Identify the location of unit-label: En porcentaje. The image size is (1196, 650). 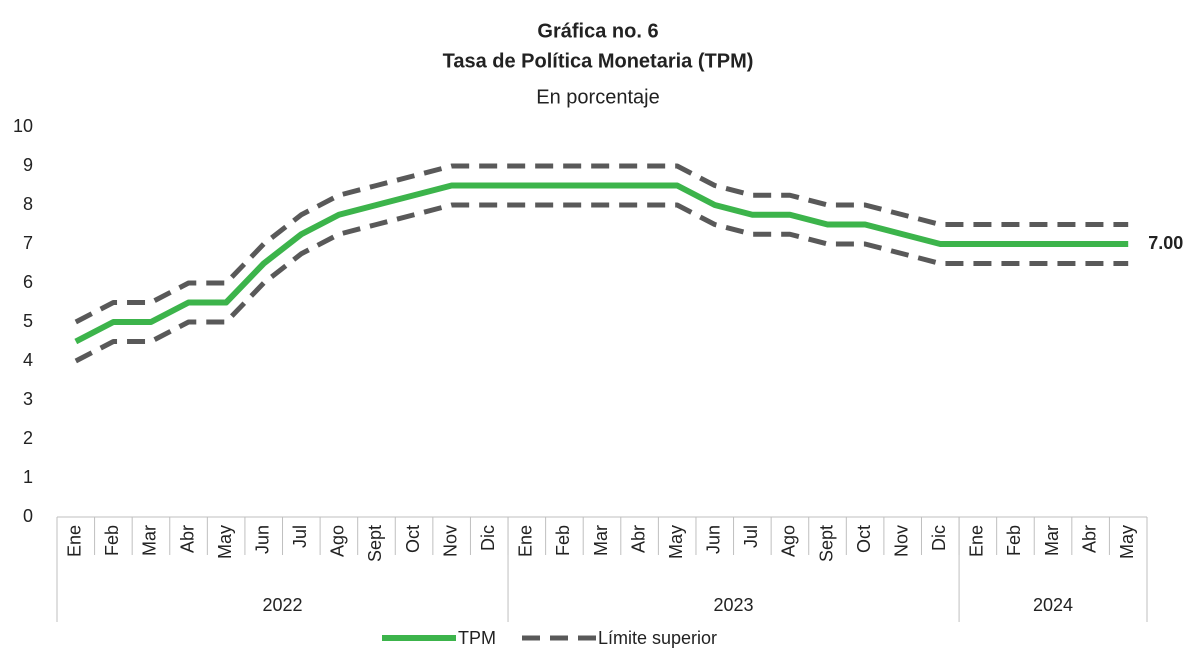
(597, 97).